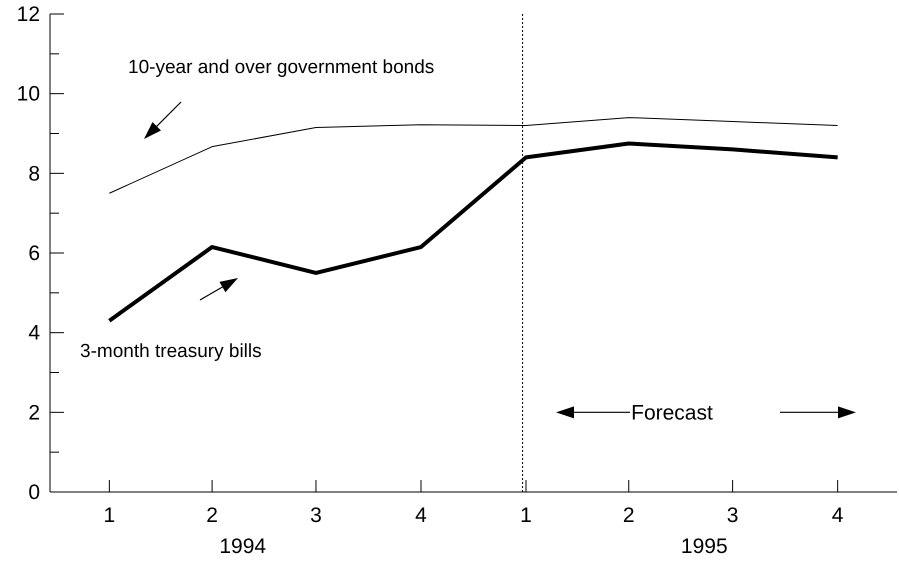  I want to click on text: 1994, so click(242, 546).